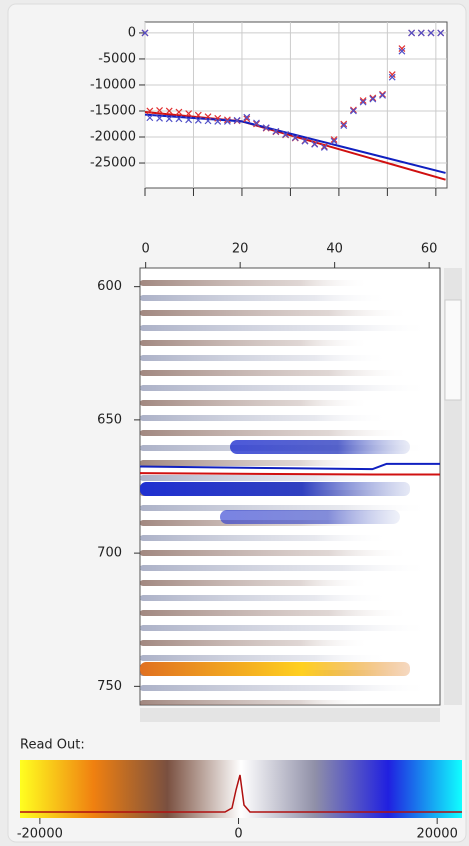 The image size is (469, 846). What do you see at coordinates (117, 58) in the screenshot?
I see `y-tick-label: -5000` at bounding box center [117, 58].